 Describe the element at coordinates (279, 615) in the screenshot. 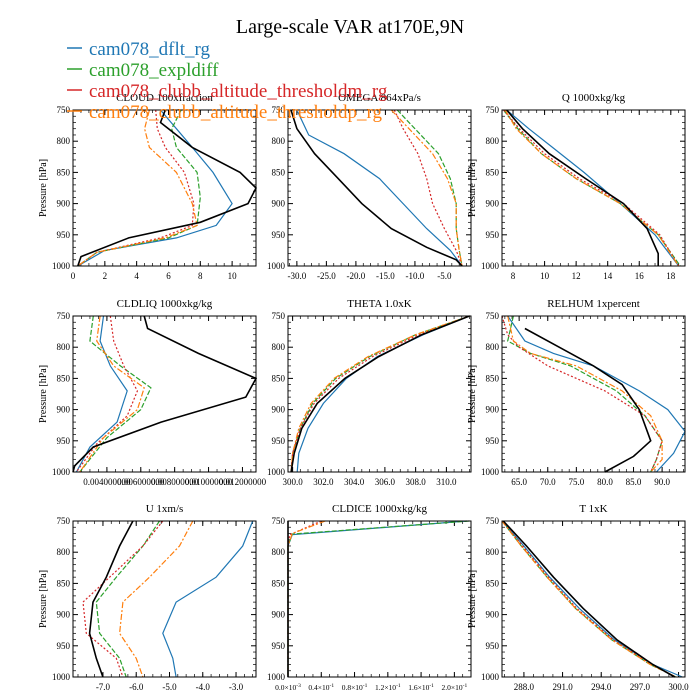

I see `ytick-label-7-3: 900` at that location.